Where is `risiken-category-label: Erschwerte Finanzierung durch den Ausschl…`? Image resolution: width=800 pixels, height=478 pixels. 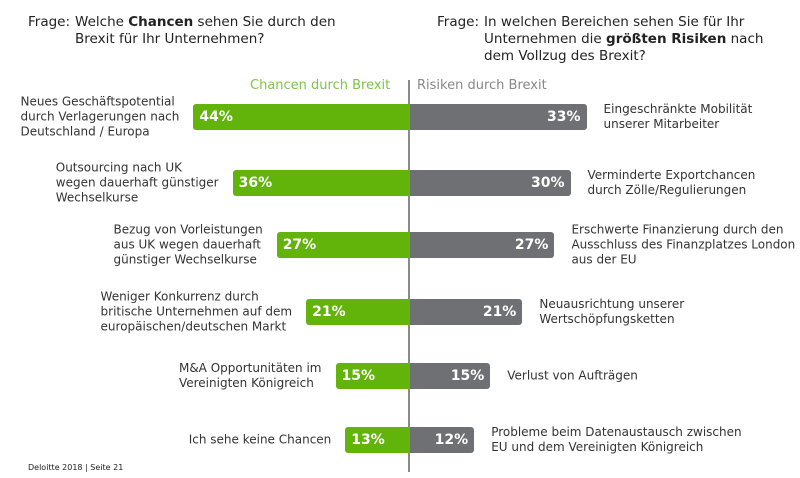
risiken-category-label: Erschwerte Finanzierung durch den Ausschl… is located at coordinates (683, 244).